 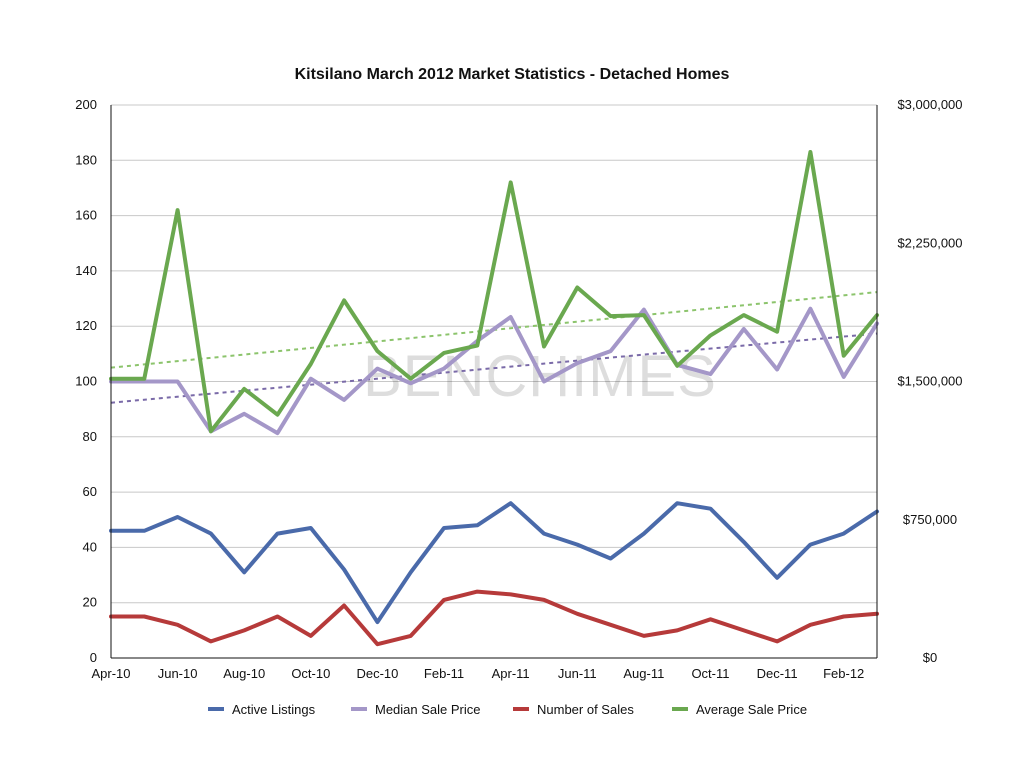 What do you see at coordinates (86, 270) in the screenshot?
I see `left-tick-label: 140` at bounding box center [86, 270].